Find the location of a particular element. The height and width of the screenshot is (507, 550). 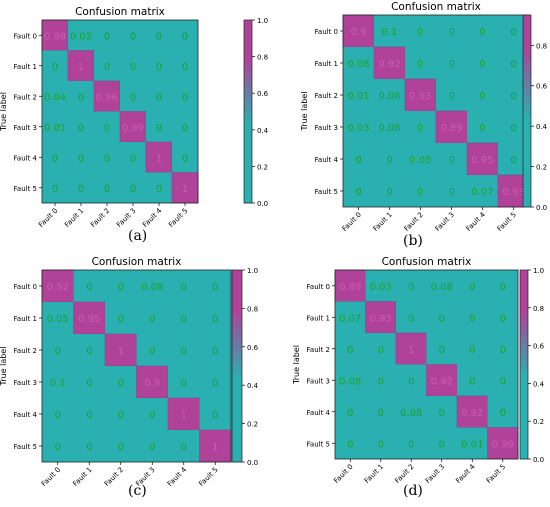

cell-value-label: 0.95 is located at coordinates (482, 160).